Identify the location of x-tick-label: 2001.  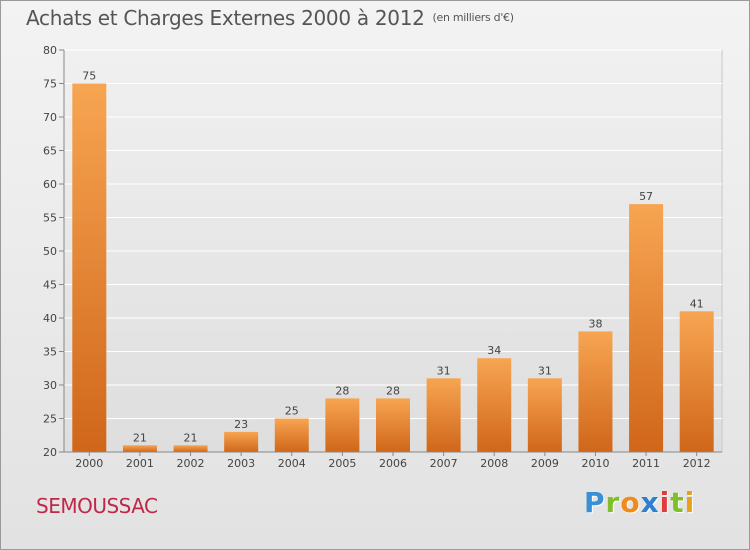
(140, 463).